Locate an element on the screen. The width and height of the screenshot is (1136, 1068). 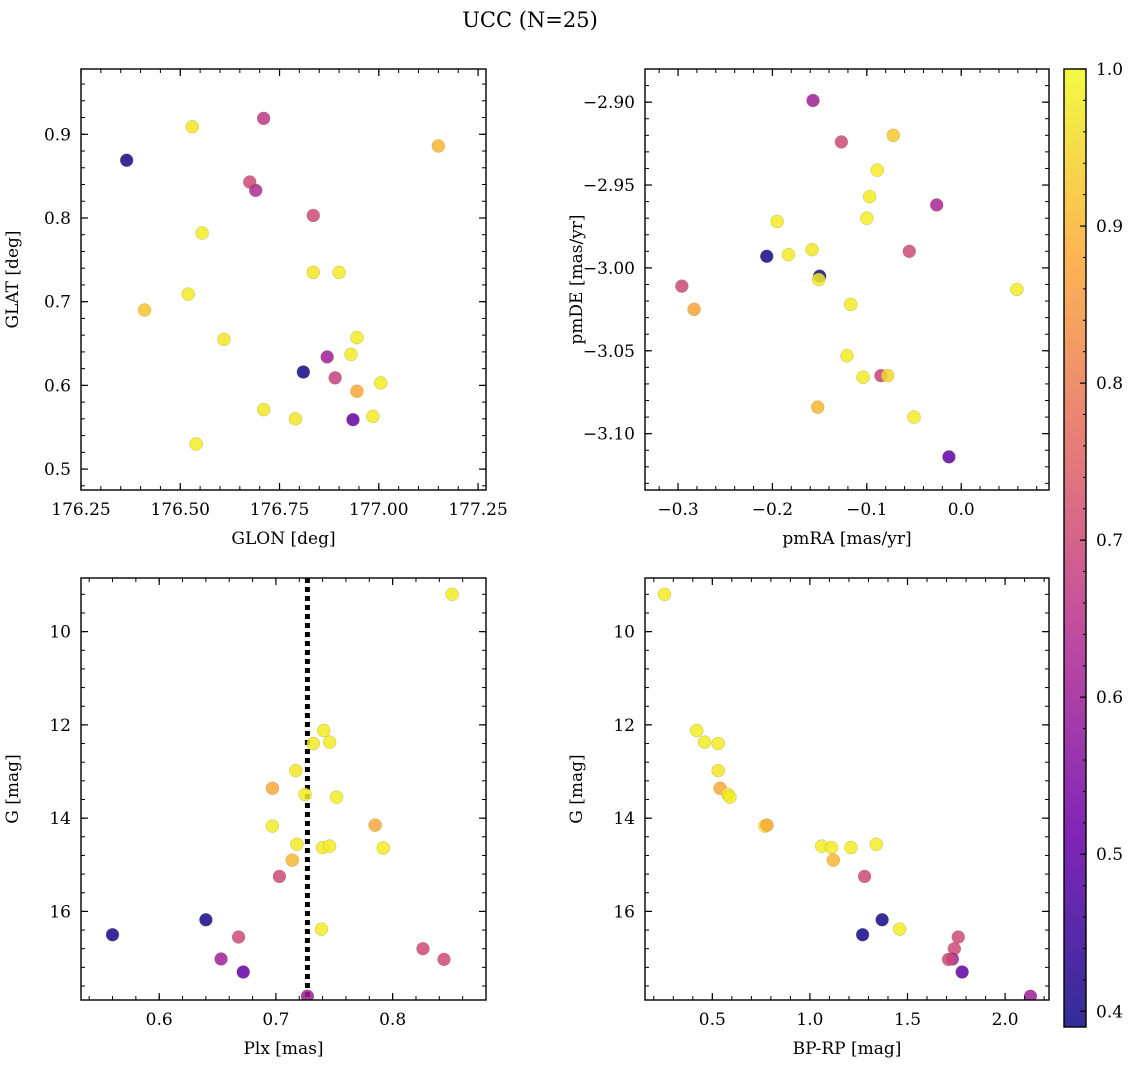
x-tick-label: 1.5 is located at coordinates (907, 1020).